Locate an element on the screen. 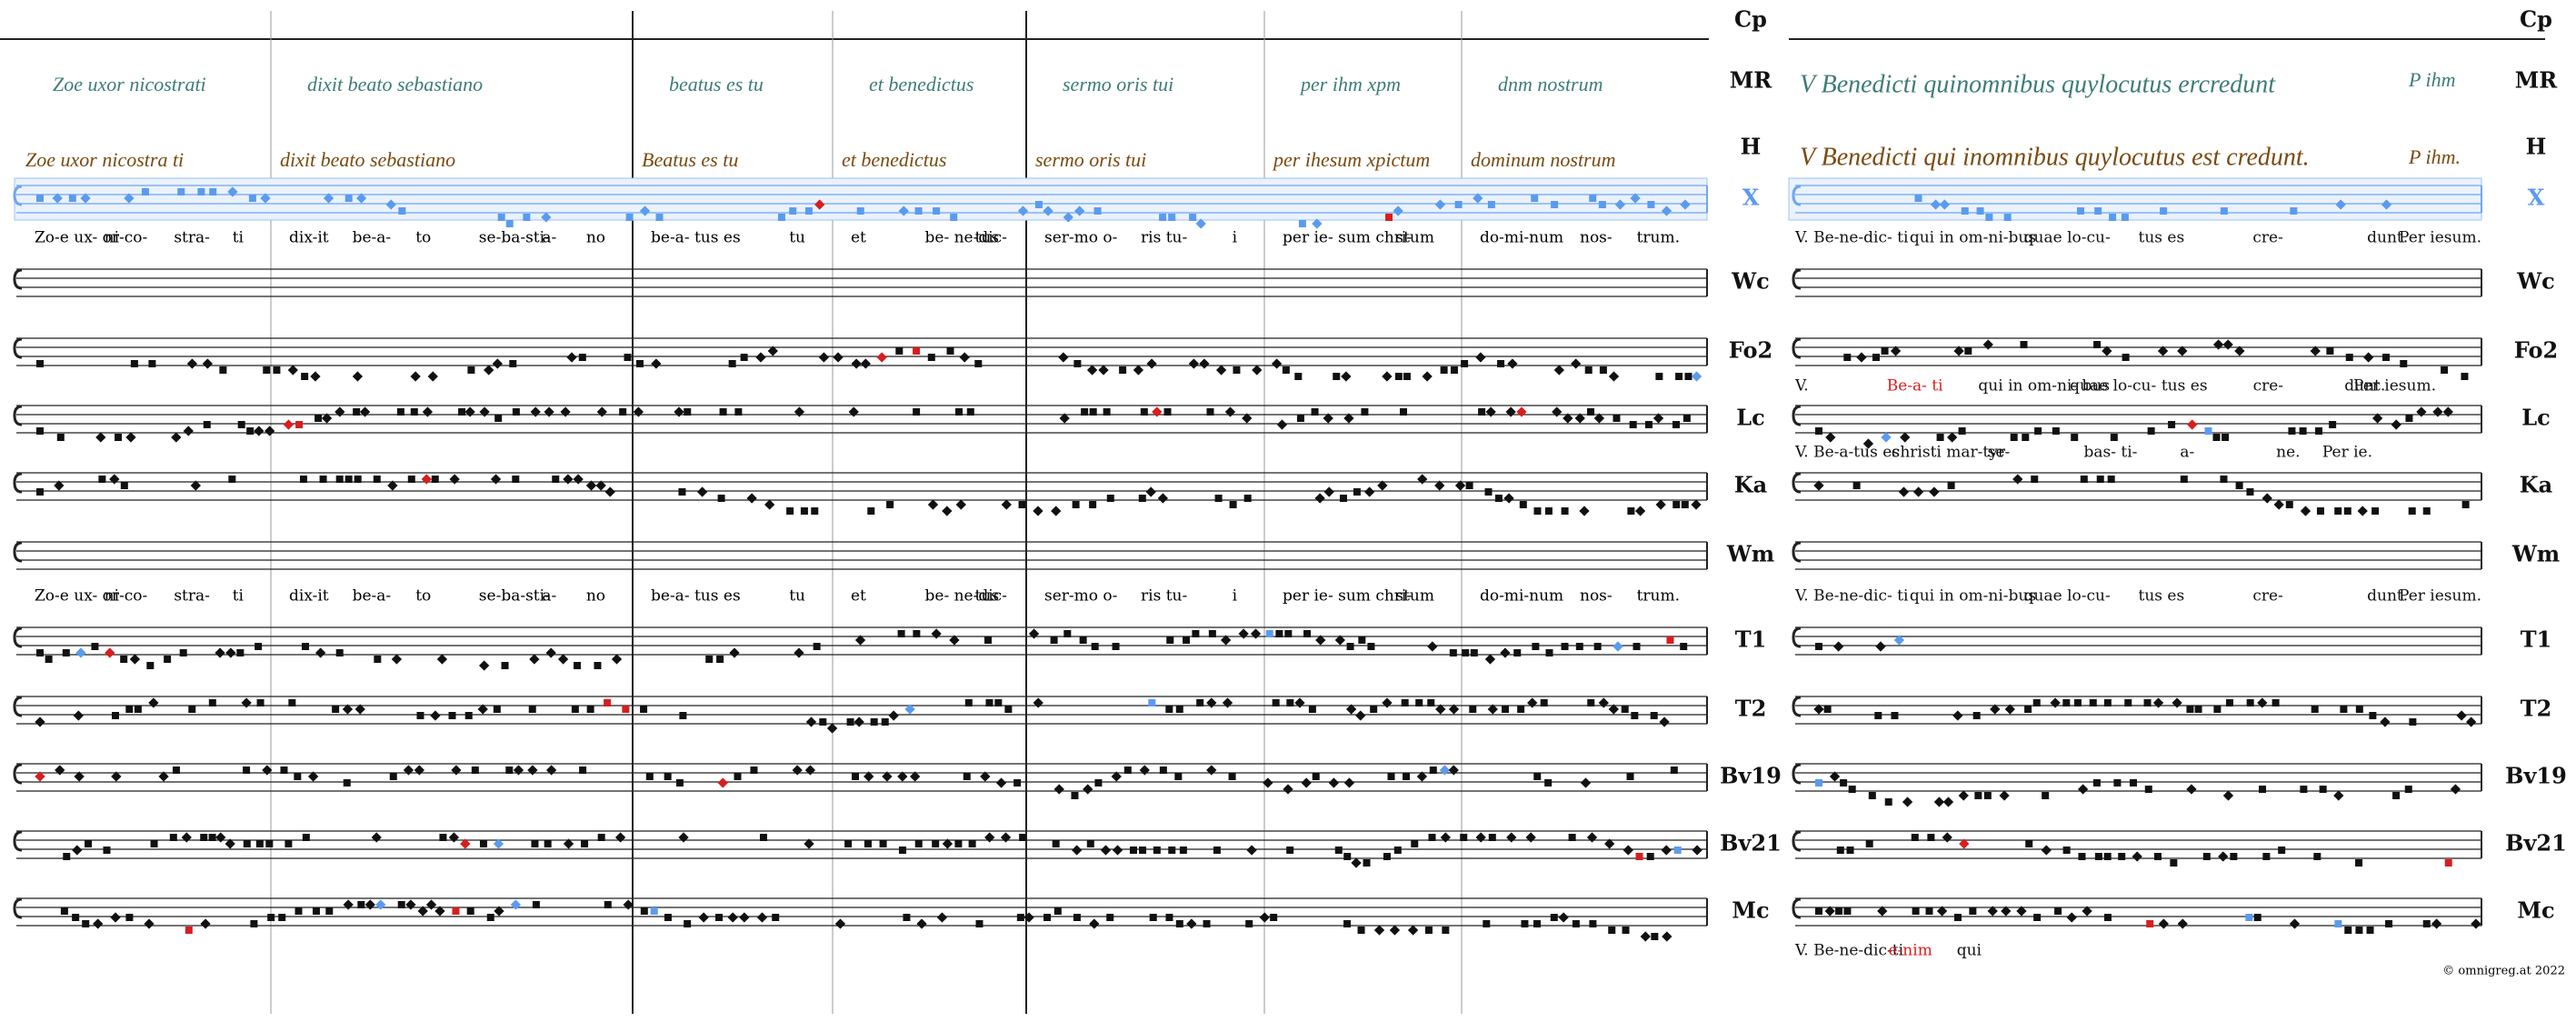 Image resolution: width=2576 pixels, height=1022 pixels. siglum: MR is located at coordinates (1751, 80).